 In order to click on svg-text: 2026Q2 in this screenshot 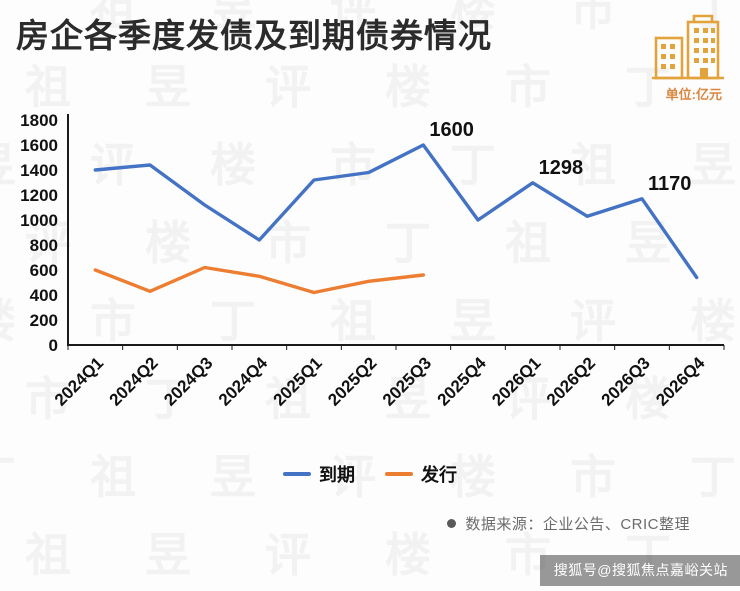, I will do `click(571, 381)`.